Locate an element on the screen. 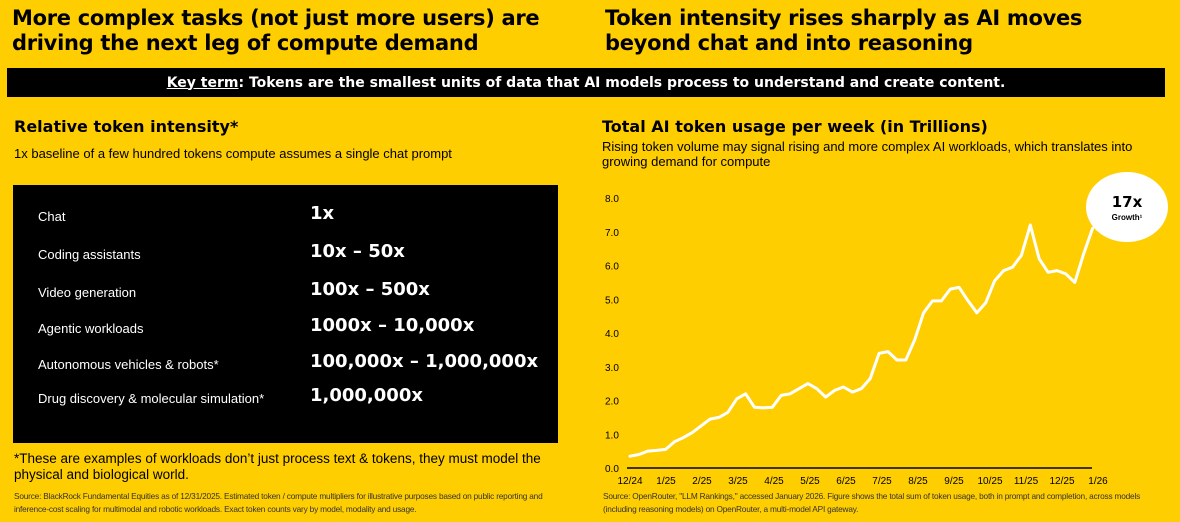 This screenshot has width=1180, height=522. row-value: 1,000,000x is located at coordinates (366, 395).